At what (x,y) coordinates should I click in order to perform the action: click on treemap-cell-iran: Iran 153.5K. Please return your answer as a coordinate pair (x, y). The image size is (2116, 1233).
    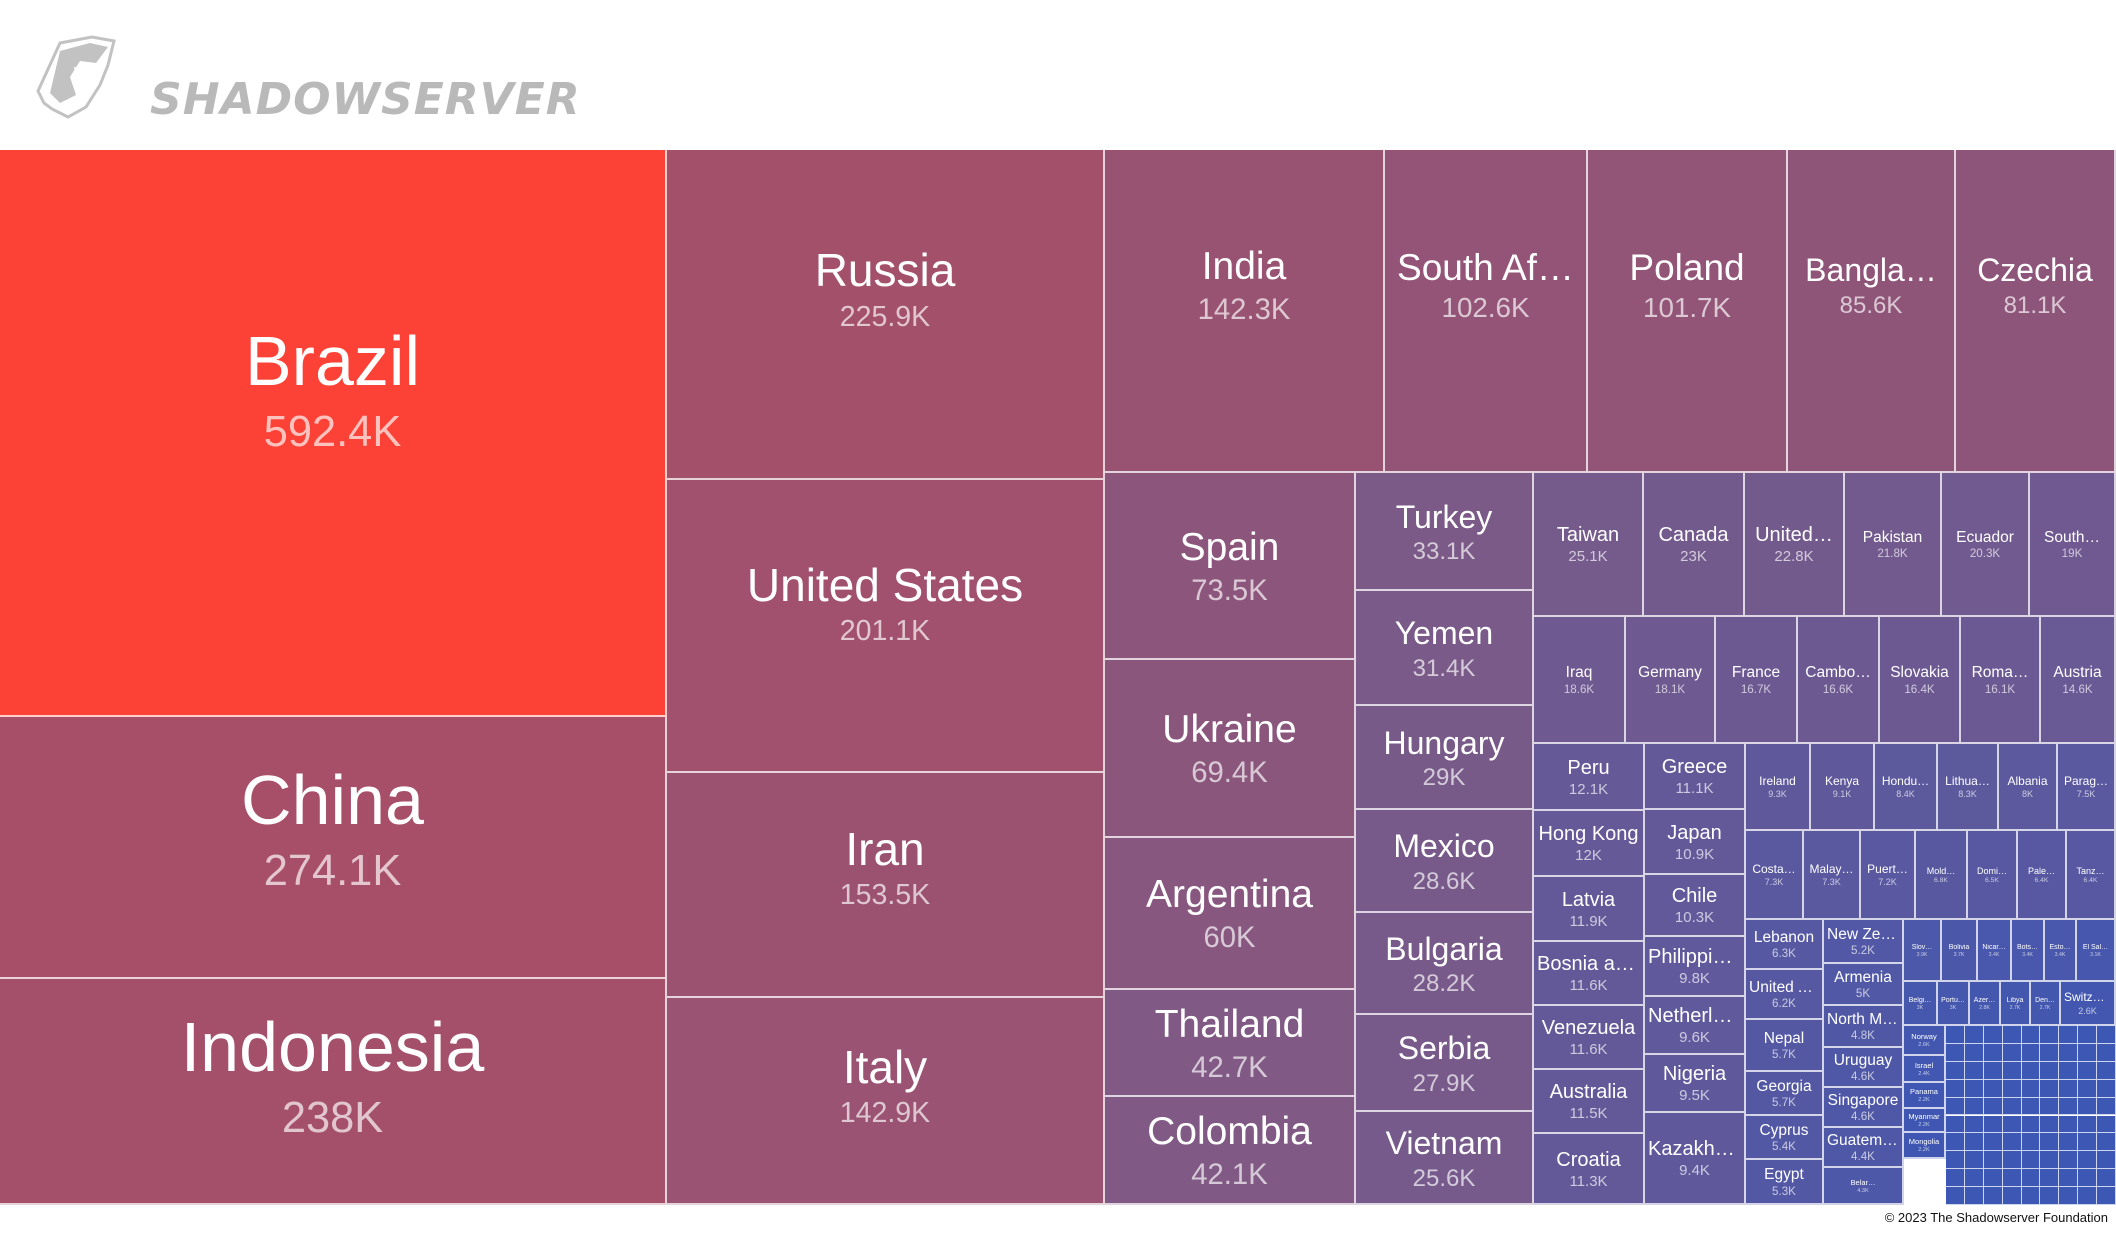
    Looking at the image, I should click on (886, 885).